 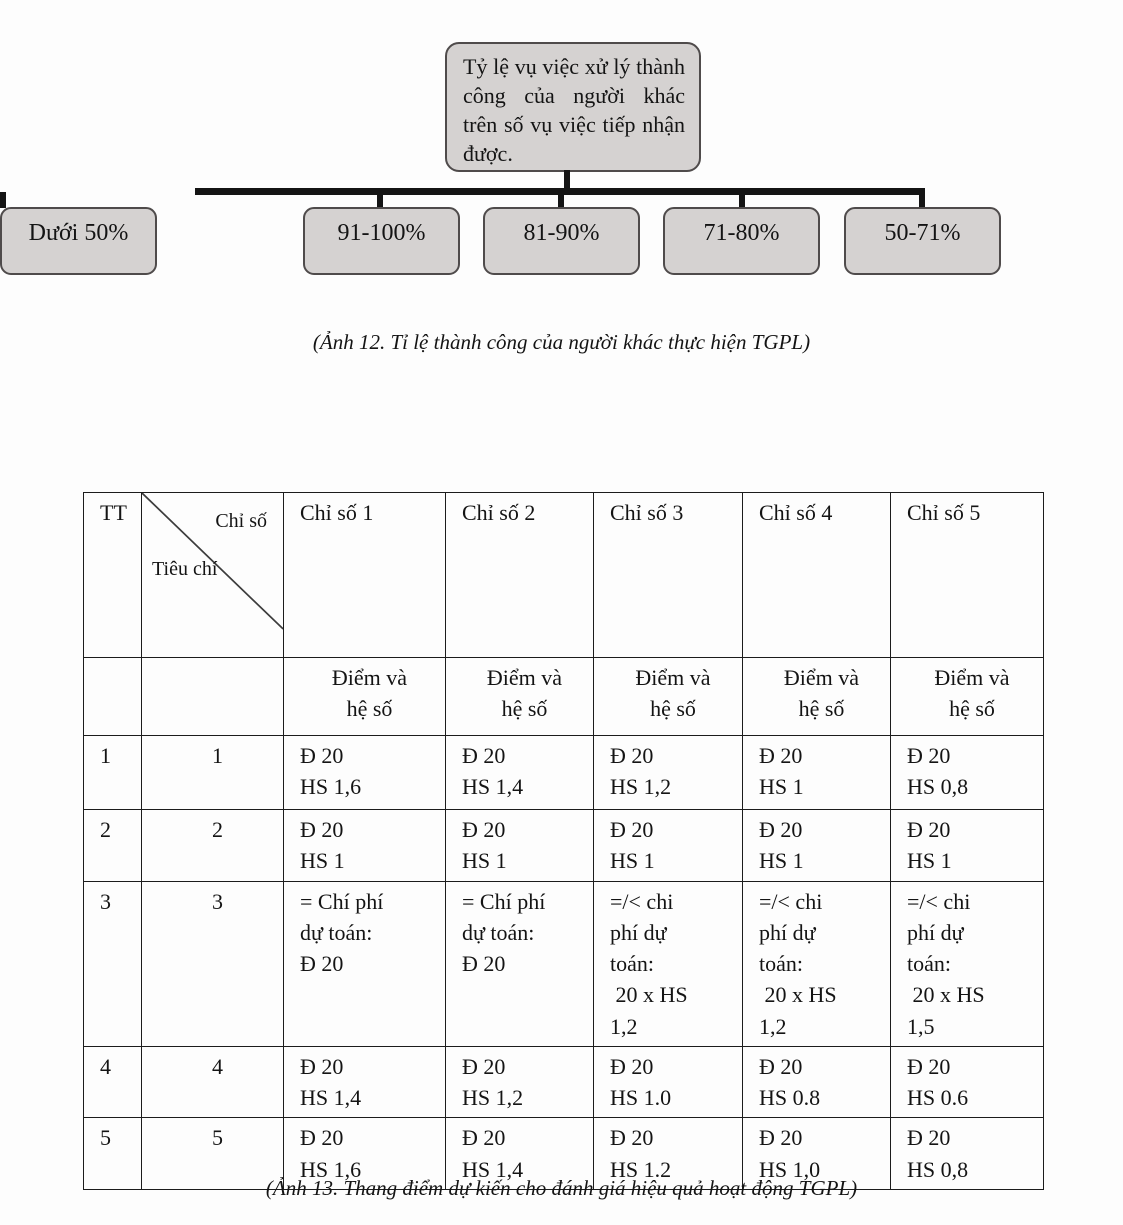 What do you see at coordinates (668, 575) in the screenshot?
I see `column-header: Chỉ số 3` at bounding box center [668, 575].